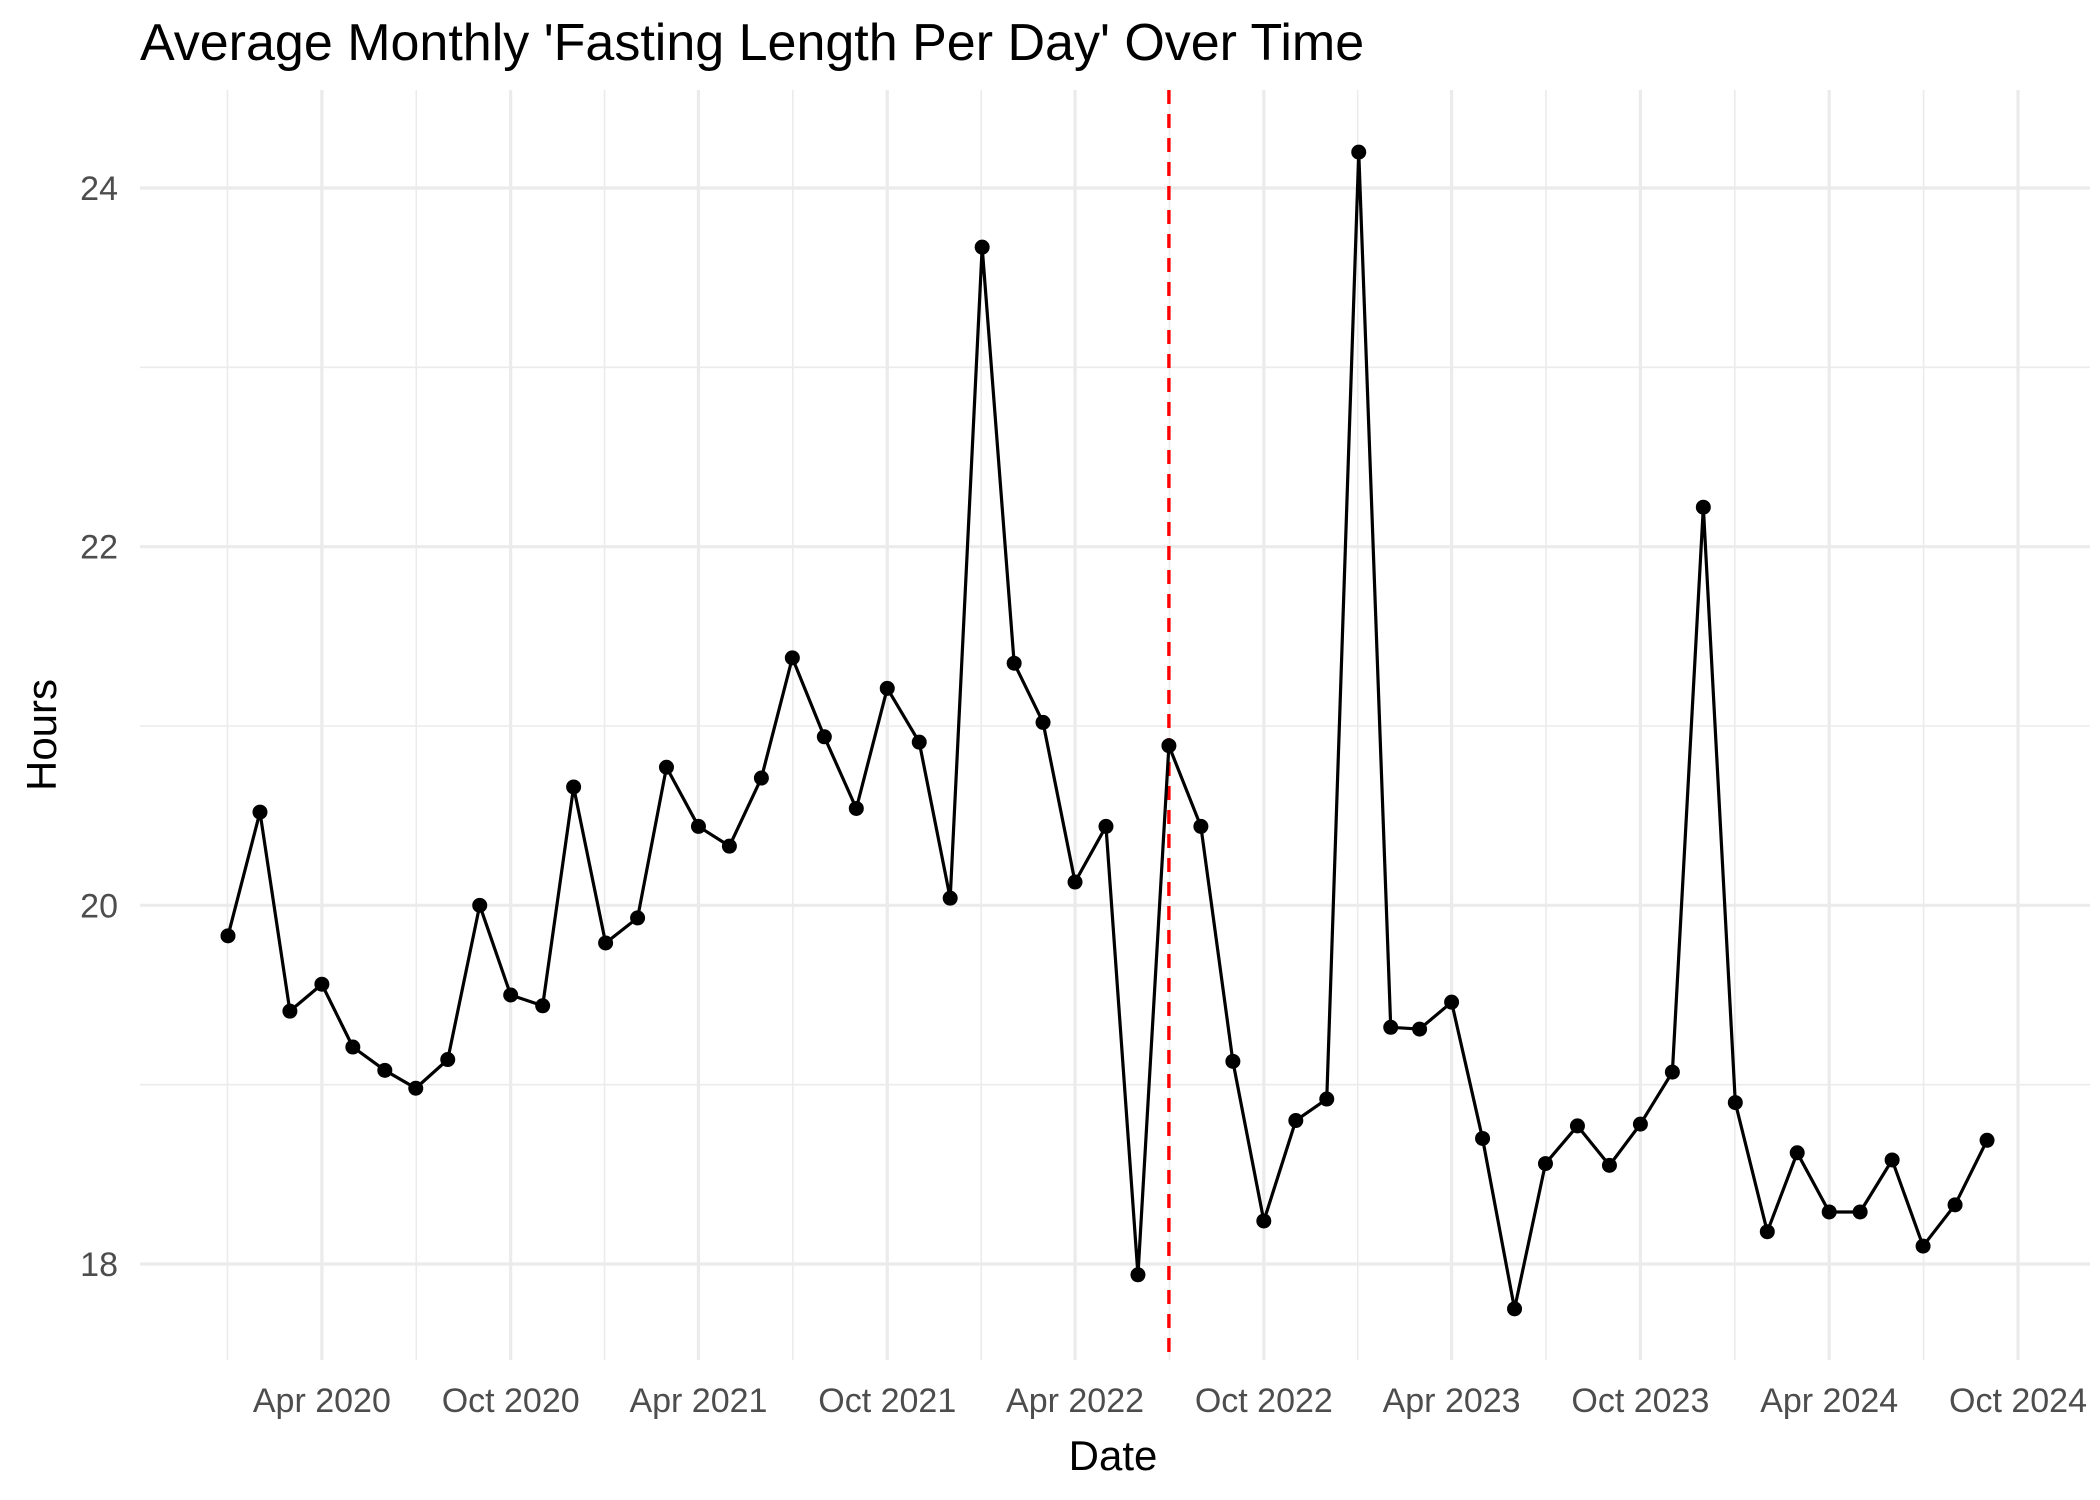  What do you see at coordinates (99, 548) in the screenshot?
I see `y-tick-label: 22` at bounding box center [99, 548].